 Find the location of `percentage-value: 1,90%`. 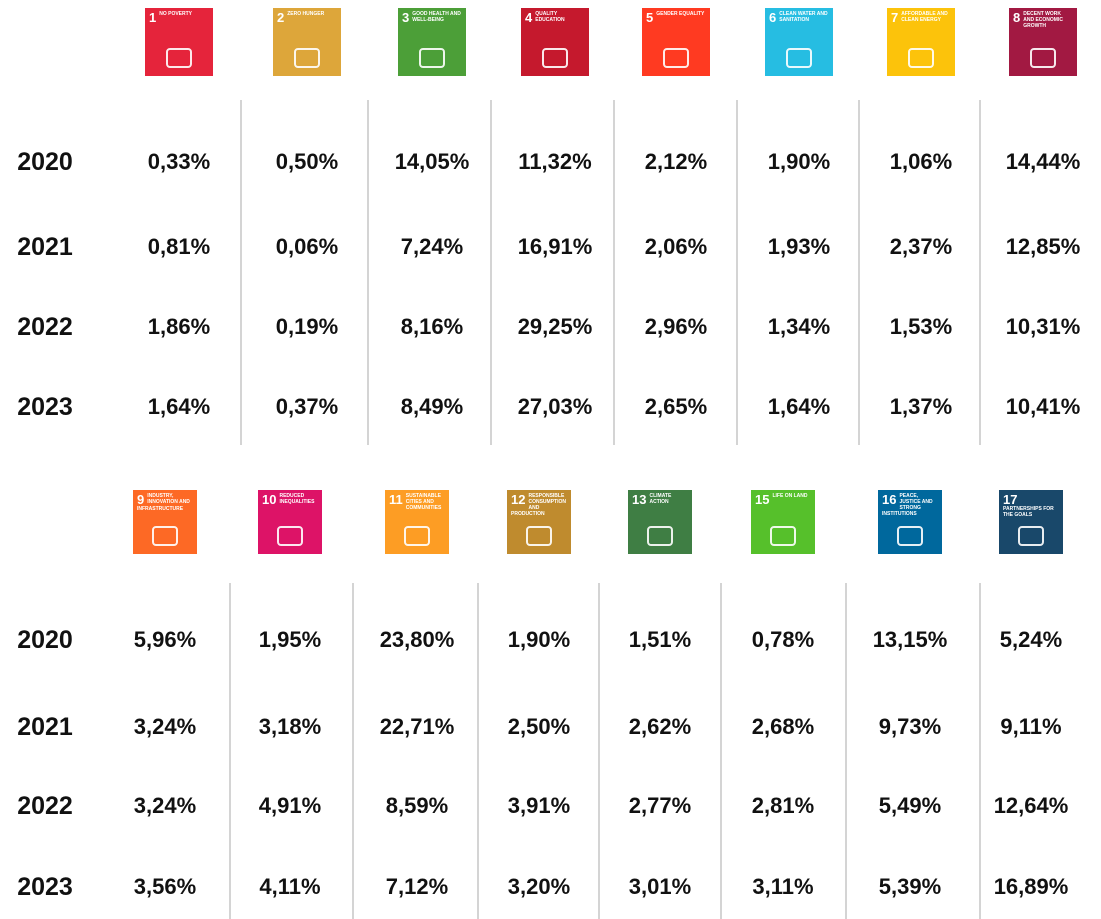

percentage-value: 1,90% is located at coordinates (799, 161).